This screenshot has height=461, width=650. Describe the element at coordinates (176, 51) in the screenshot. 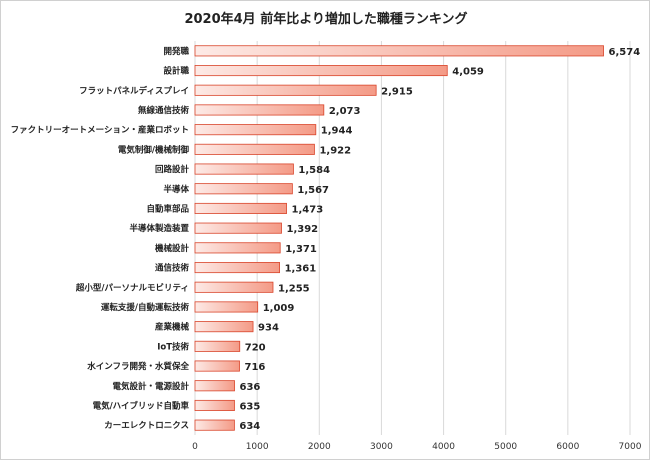

I see `category-label: 開発職` at that location.